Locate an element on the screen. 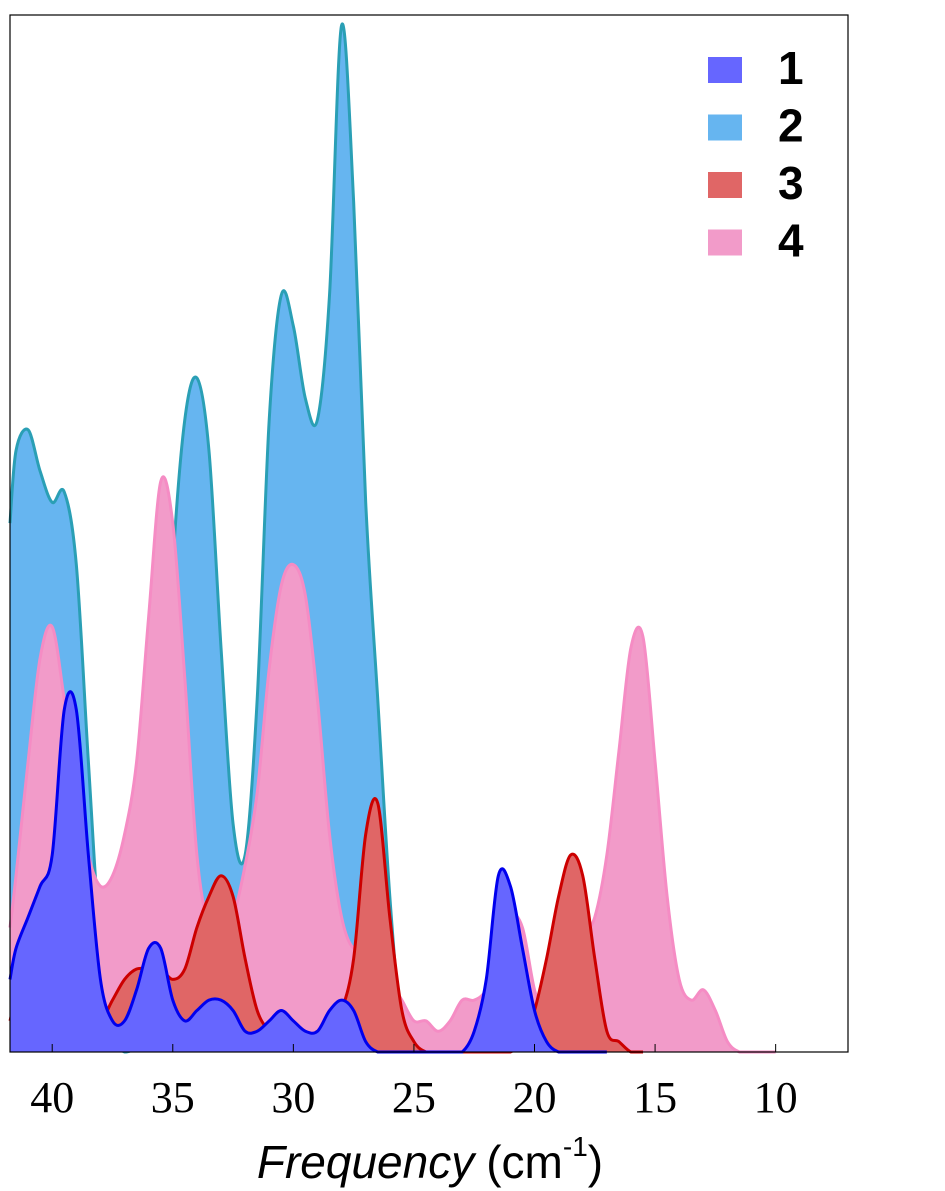  x-tick-label: 10 is located at coordinates (776, 1097).